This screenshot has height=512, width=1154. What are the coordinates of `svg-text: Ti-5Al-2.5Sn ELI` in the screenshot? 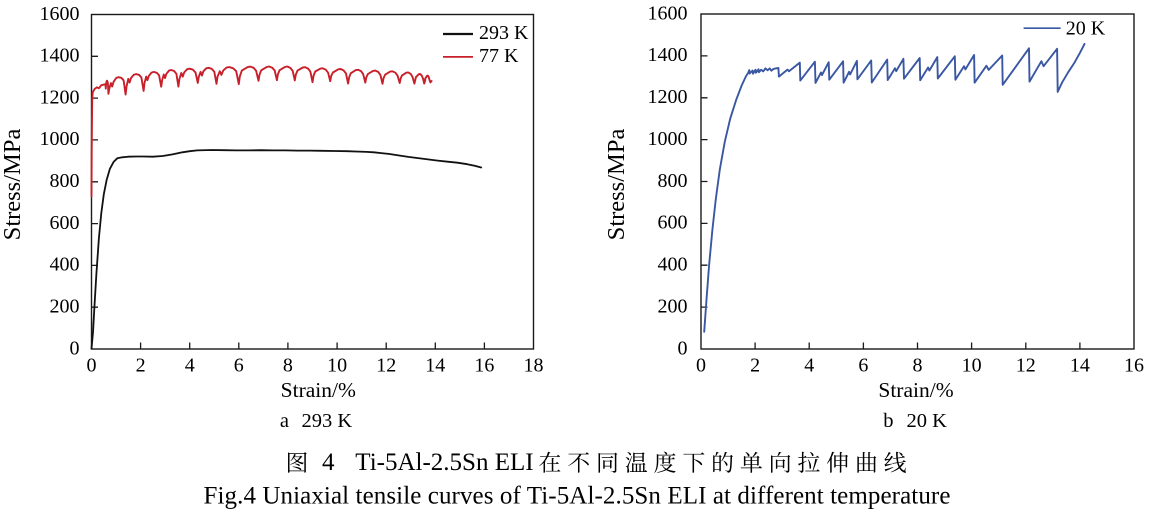 It's located at (444, 462).